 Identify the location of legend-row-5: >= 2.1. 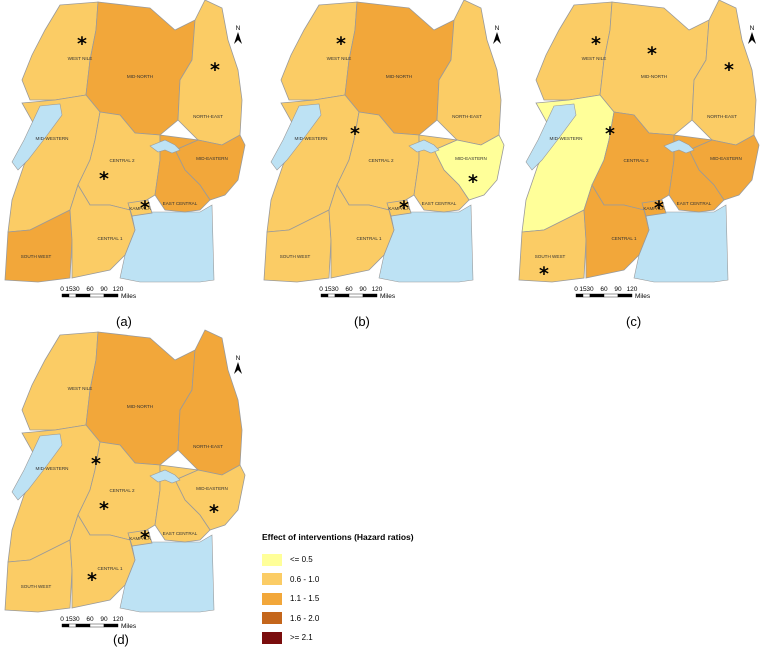
(362, 638).